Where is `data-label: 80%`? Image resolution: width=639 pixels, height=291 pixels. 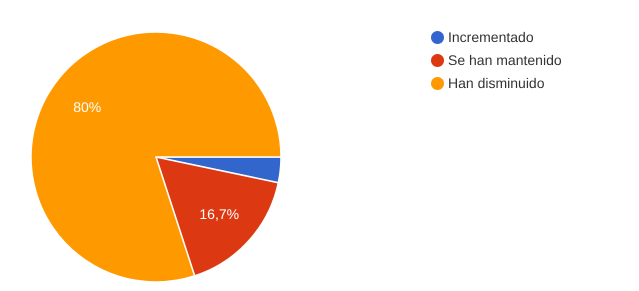
data-label: 80% is located at coordinates (87, 107).